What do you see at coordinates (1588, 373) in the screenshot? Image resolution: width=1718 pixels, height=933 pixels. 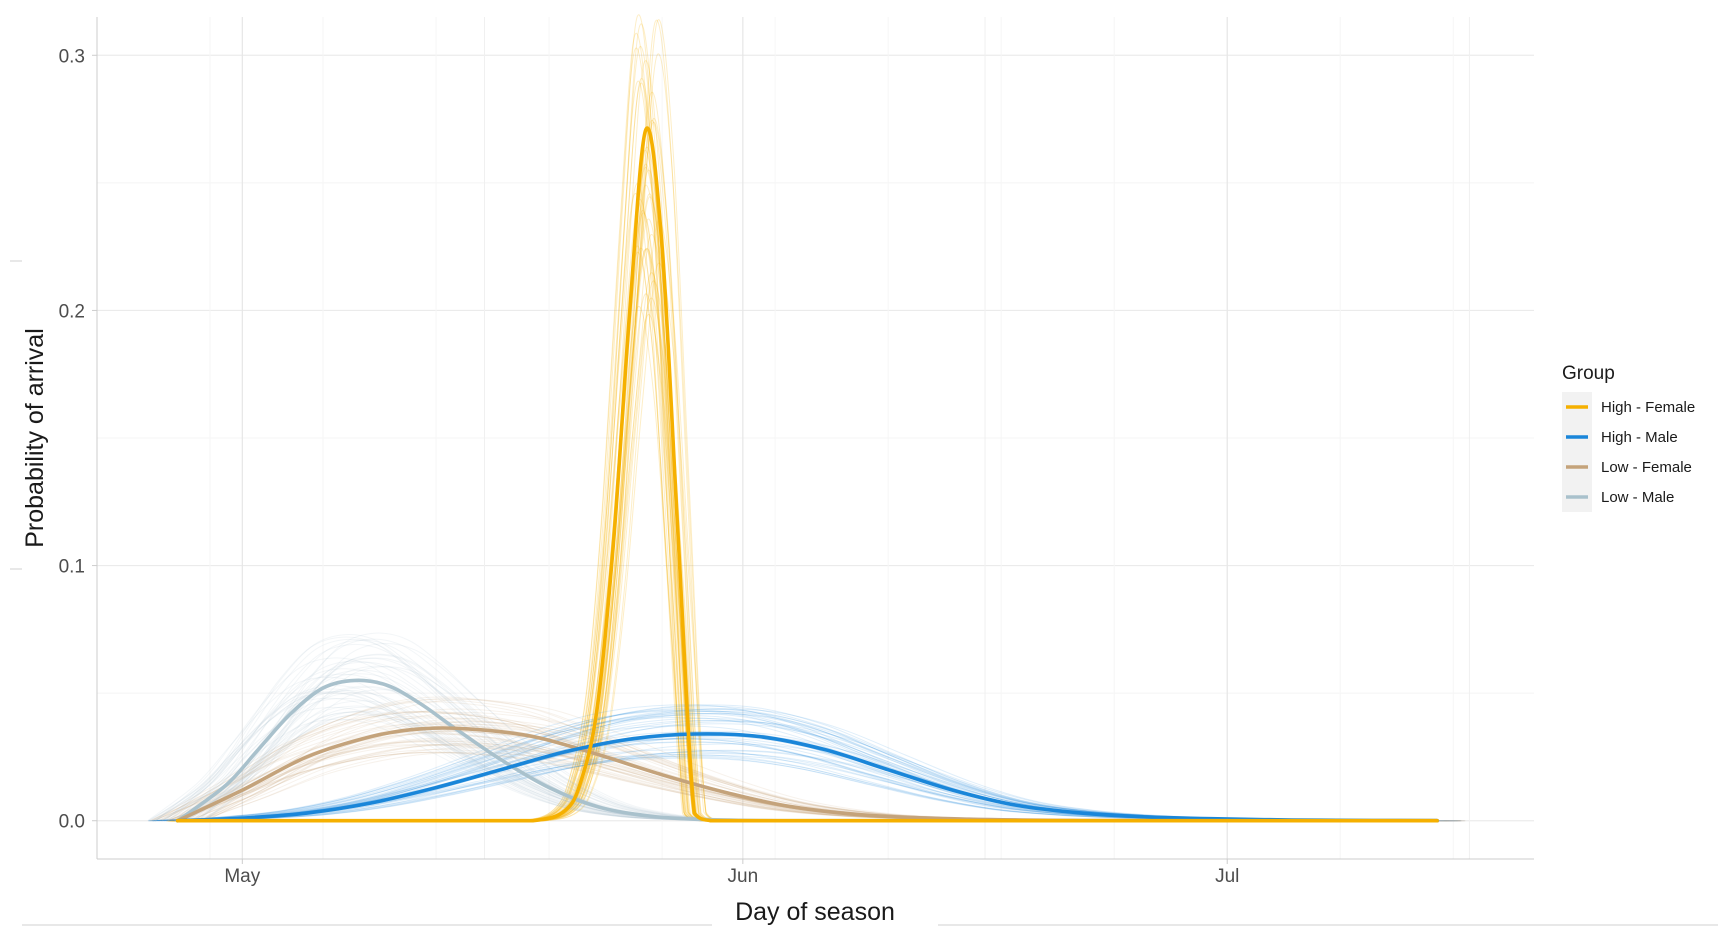 I see `legend-title: Group` at bounding box center [1588, 373].